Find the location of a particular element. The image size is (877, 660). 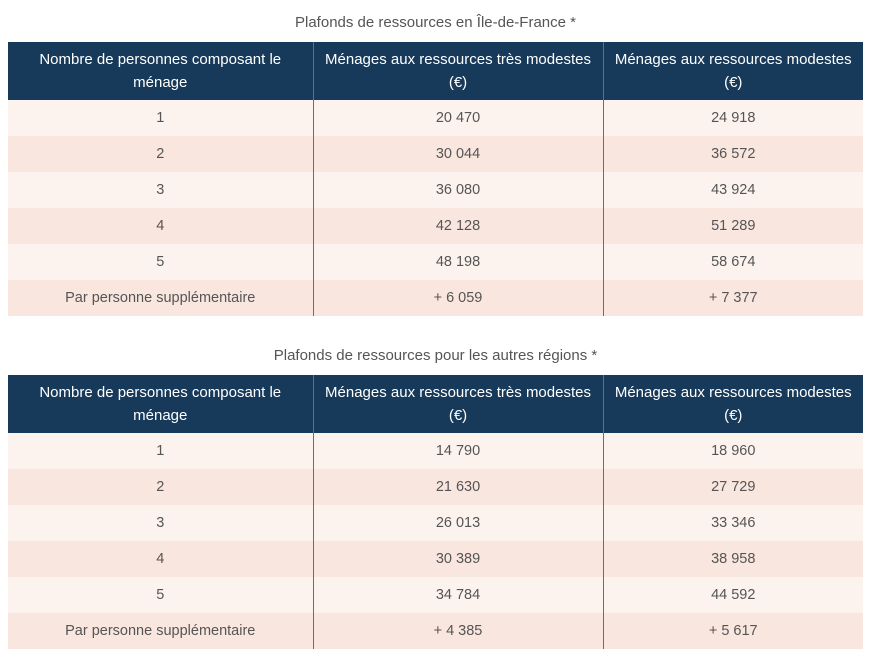

table-row: 3 36 080 43 924 is located at coordinates (435, 190).